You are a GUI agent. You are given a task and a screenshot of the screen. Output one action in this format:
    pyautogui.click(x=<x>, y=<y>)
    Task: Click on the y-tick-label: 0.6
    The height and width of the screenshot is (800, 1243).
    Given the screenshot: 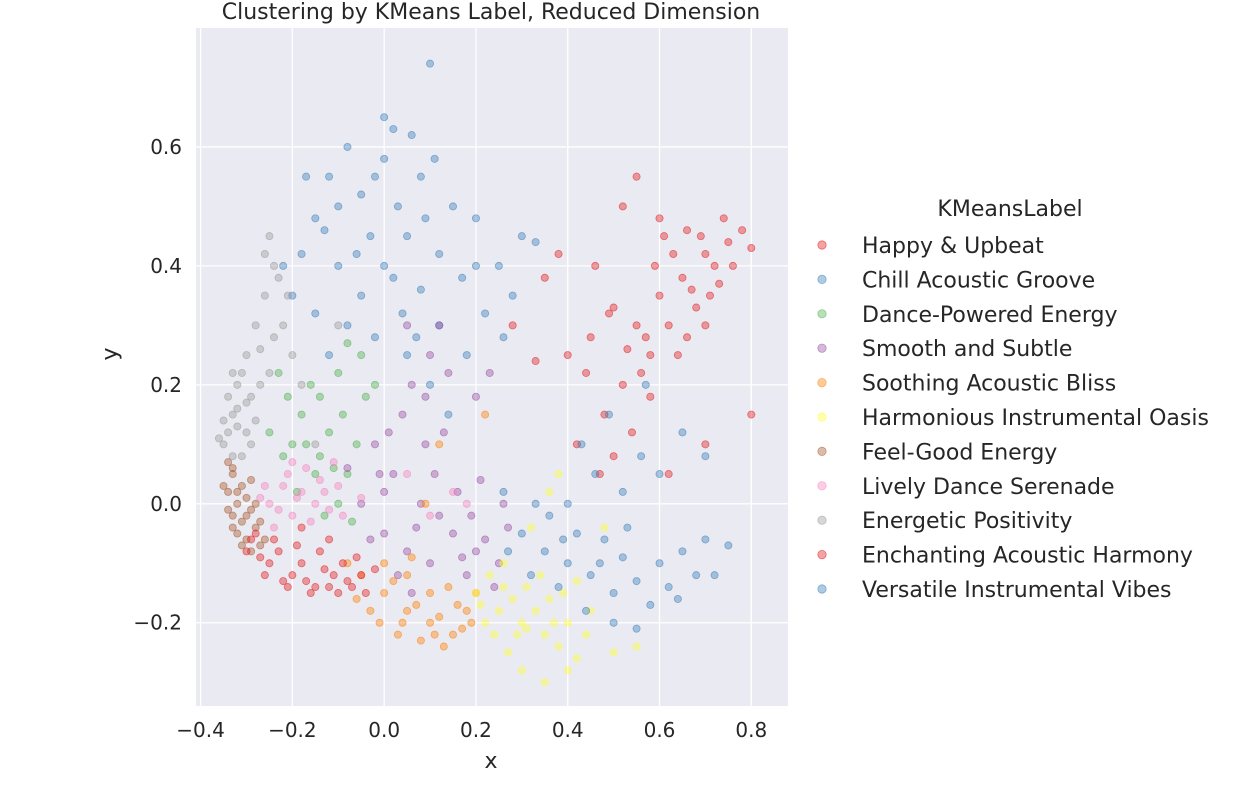 What is the action you would take?
    pyautogui.click(x=166, y=147)
    